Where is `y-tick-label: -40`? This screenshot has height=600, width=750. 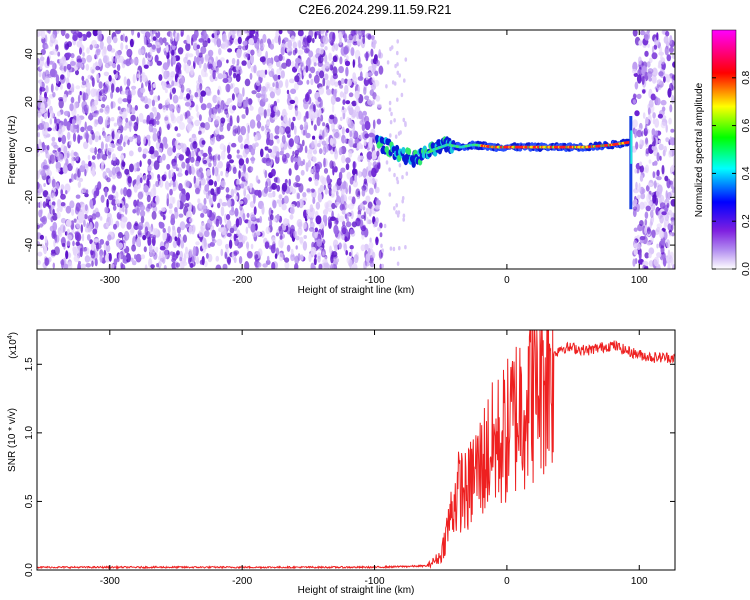 y-tick-label: -40 is located at coordinates (29, 244).